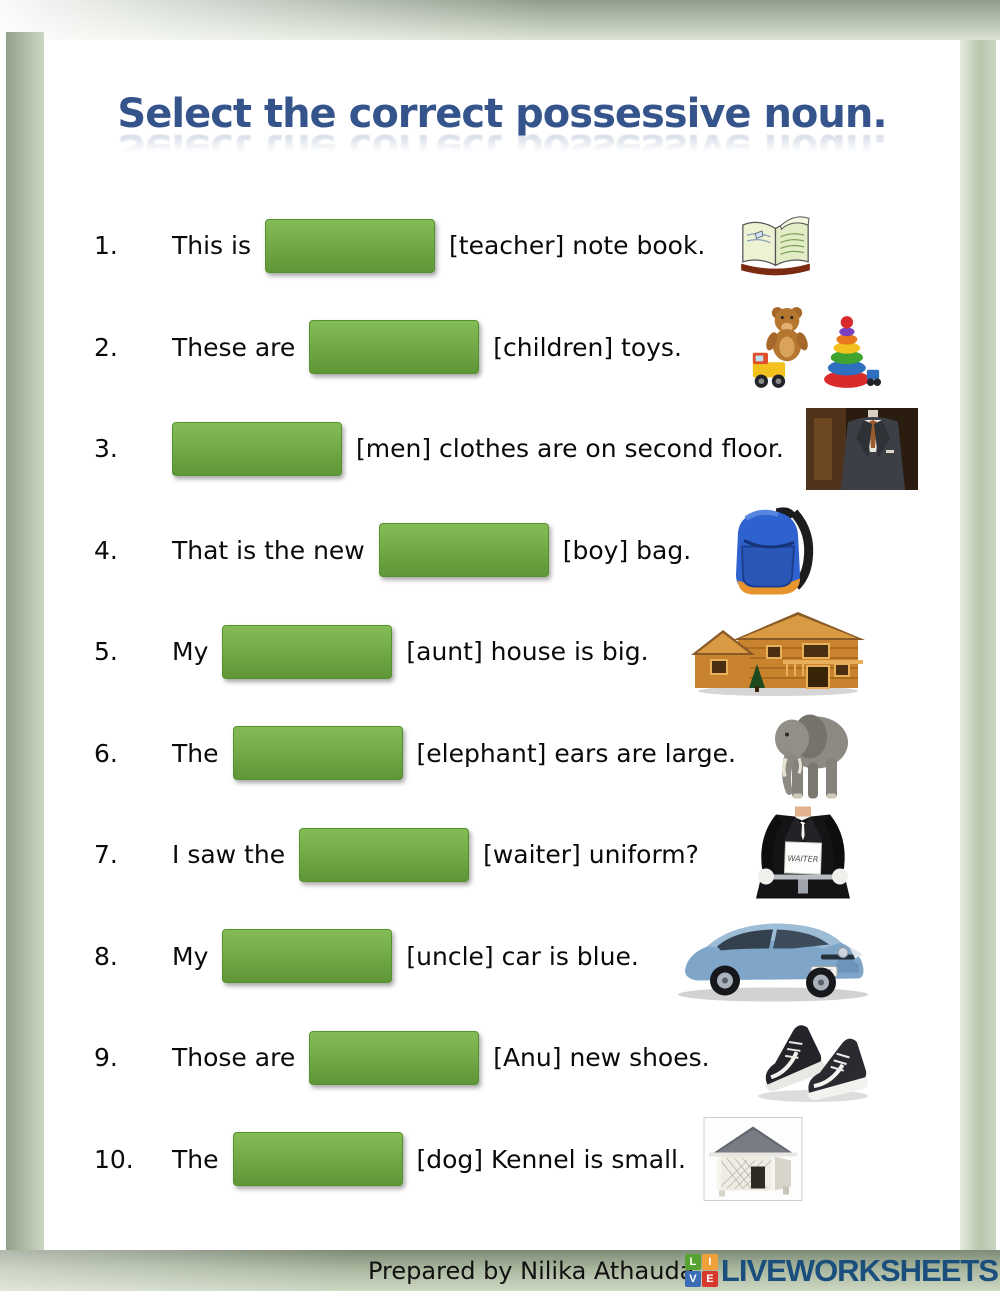 Image resolution: width=1000 pixels, height=1291 pixels. What do you see at coordinates (106, 652) in the screenshot?
I see `question-number: 5.` at bounding box center [106, 652].